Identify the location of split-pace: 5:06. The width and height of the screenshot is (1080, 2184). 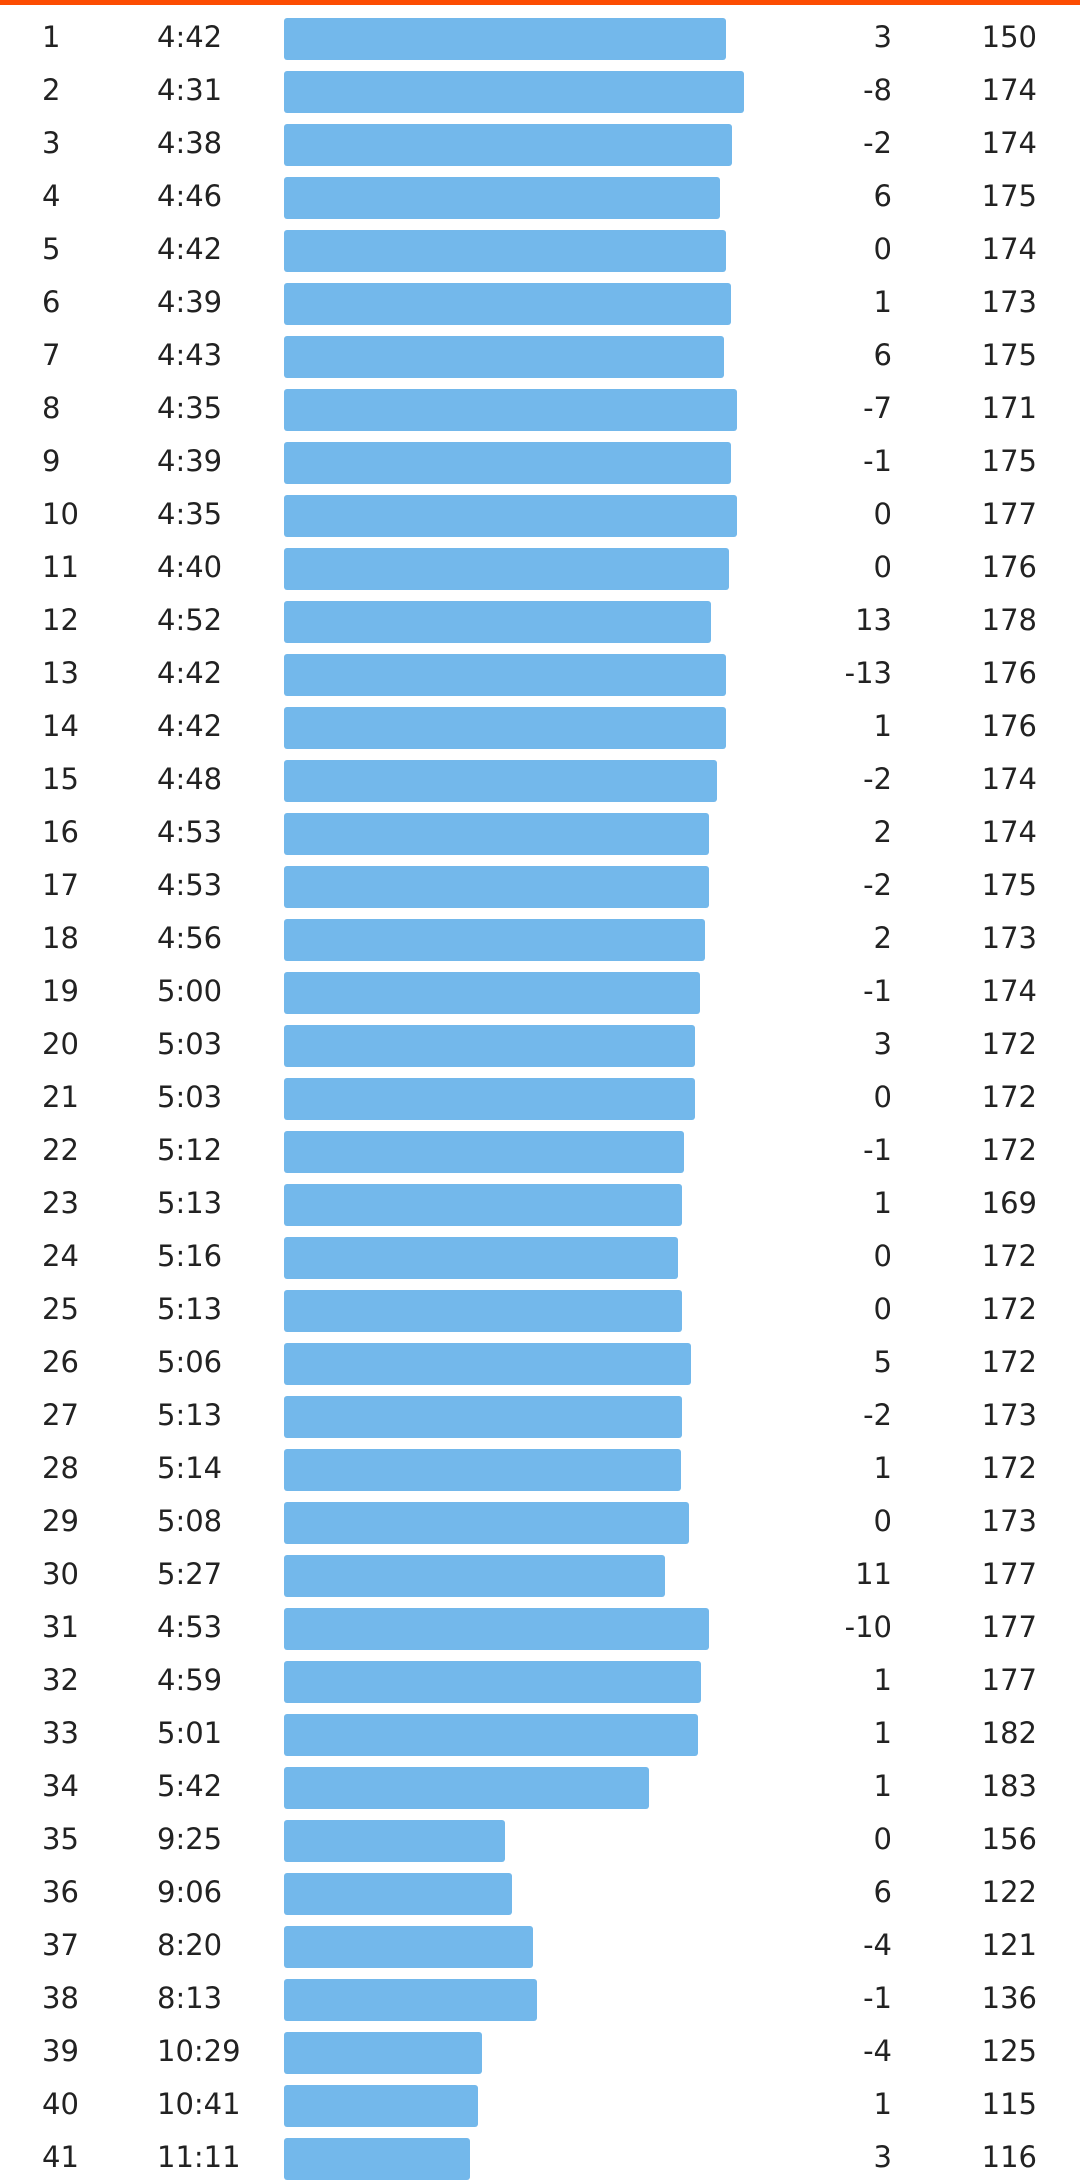
(190, 1362).